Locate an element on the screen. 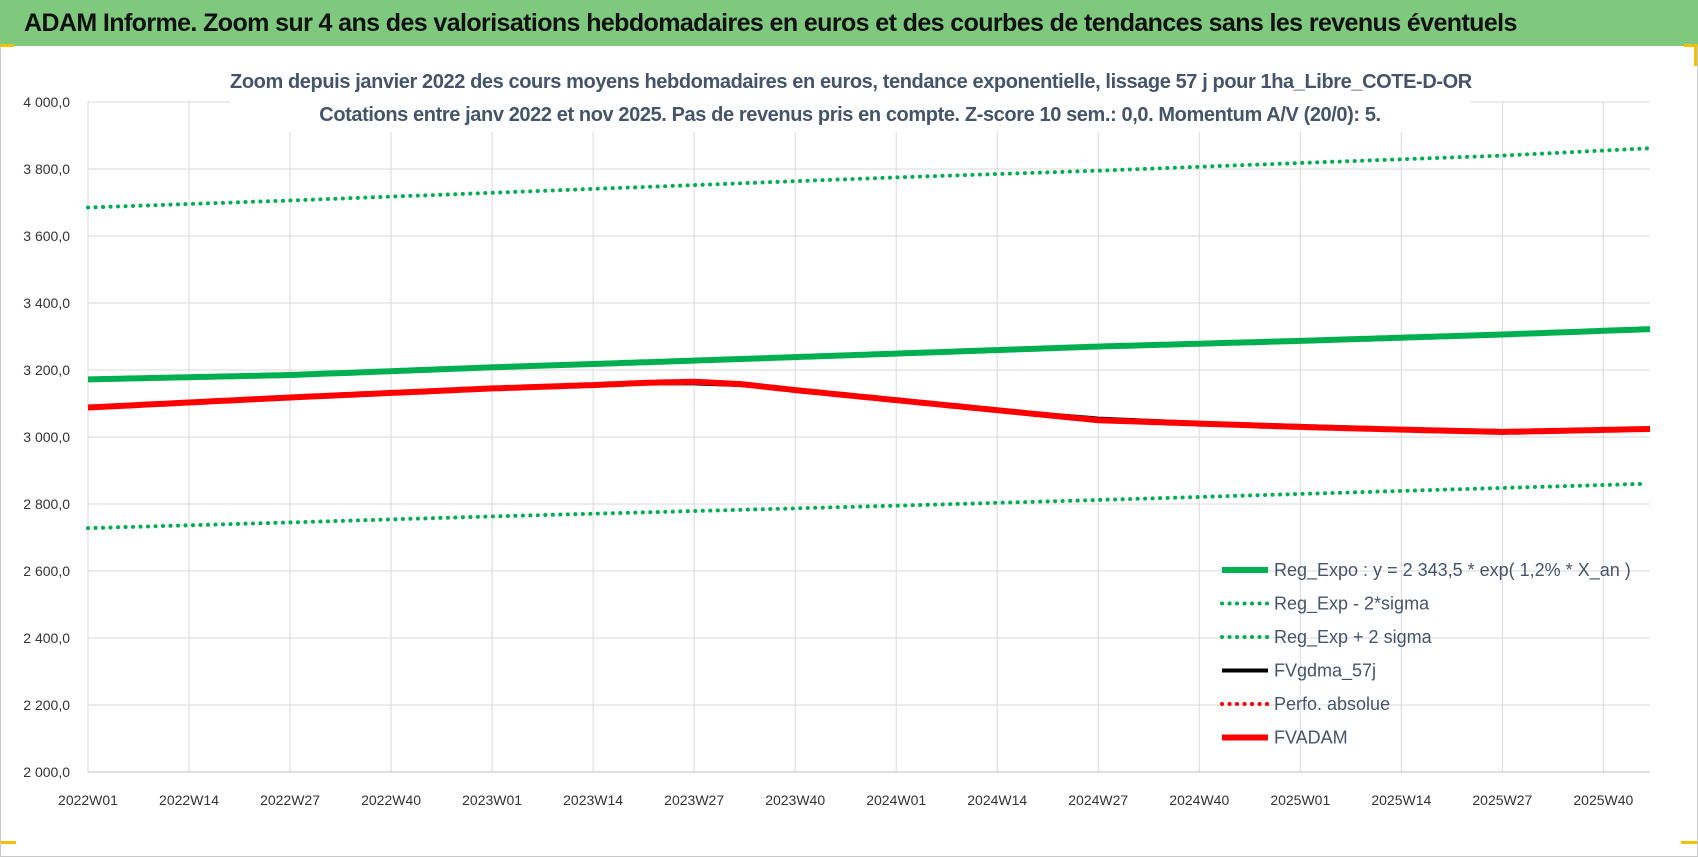  y-tick-label: 3 400,0 is located at coordinates (46, 303).